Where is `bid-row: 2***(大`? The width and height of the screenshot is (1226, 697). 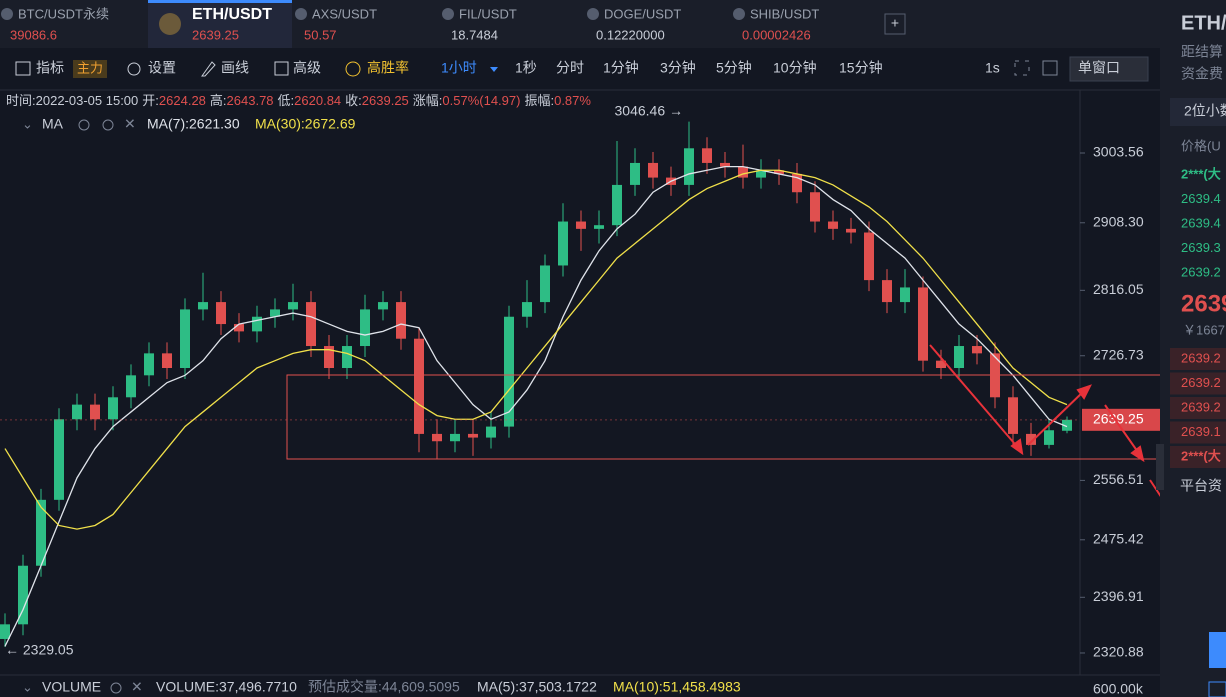 bid-row: 2***(大 is located at coordinates (1201, 455).